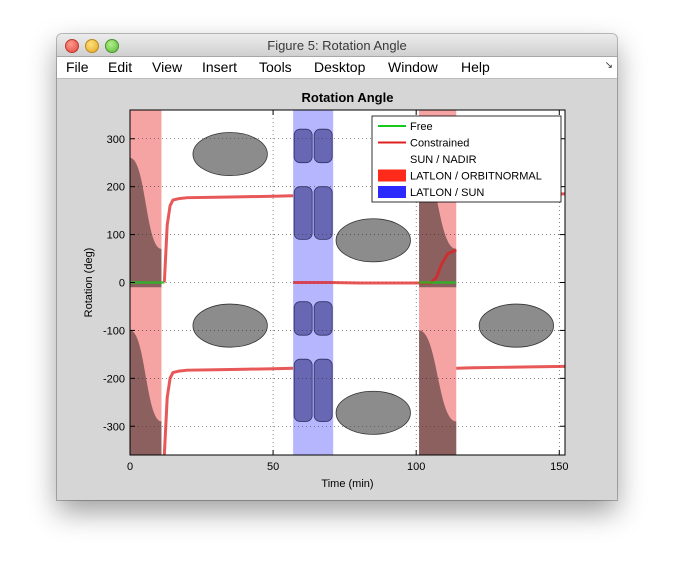 The height and width of the screenshot is (579, 674). Describe the element at coordinates (122, 284) in the screenshot. I see `y-tick-label: 0` at that location.